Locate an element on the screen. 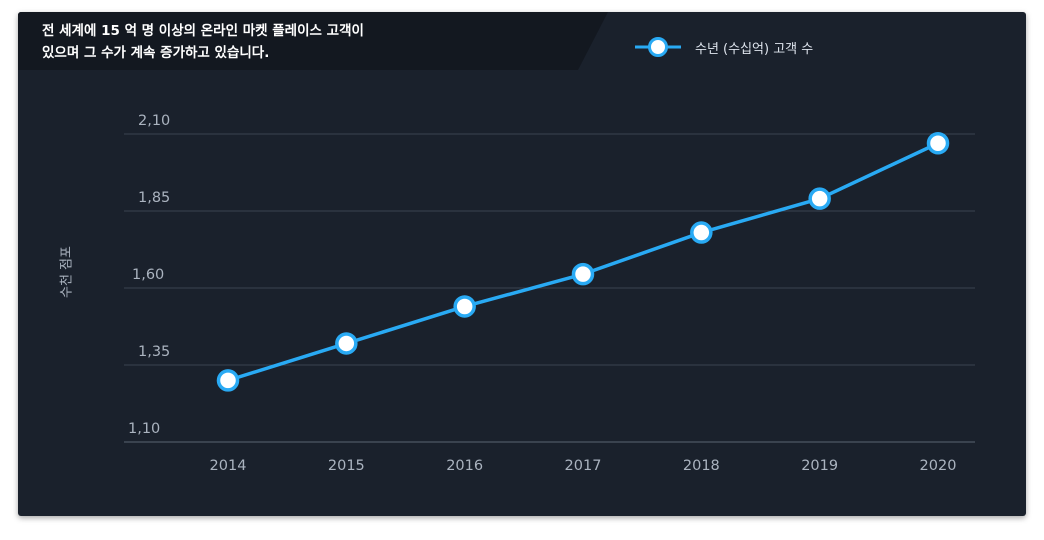 This screenshot has width=1044, height=540. x-tick-label: 2018 is located at coordinates (701, 466).